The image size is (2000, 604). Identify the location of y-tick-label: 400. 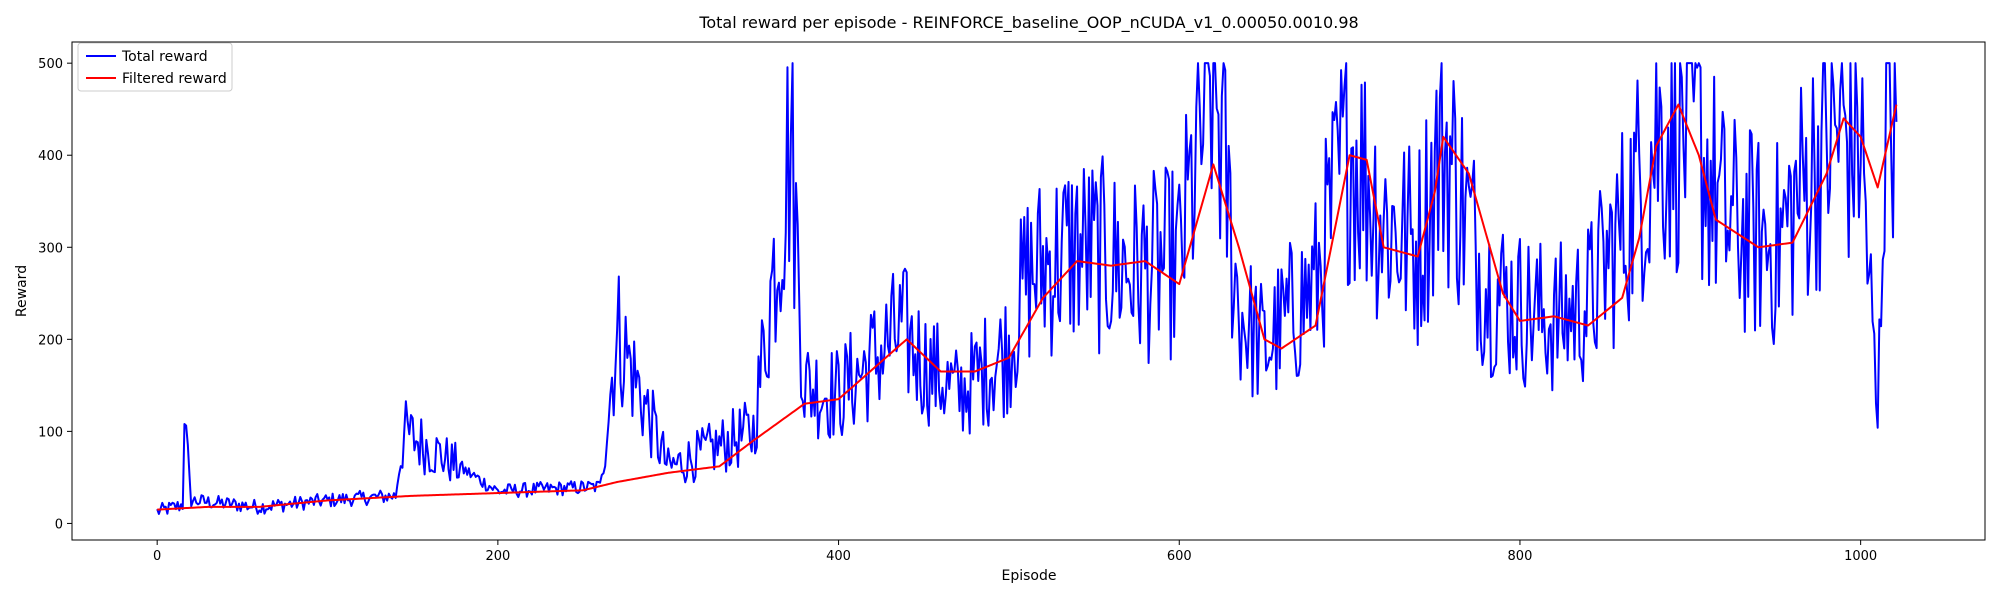
(50, 156).